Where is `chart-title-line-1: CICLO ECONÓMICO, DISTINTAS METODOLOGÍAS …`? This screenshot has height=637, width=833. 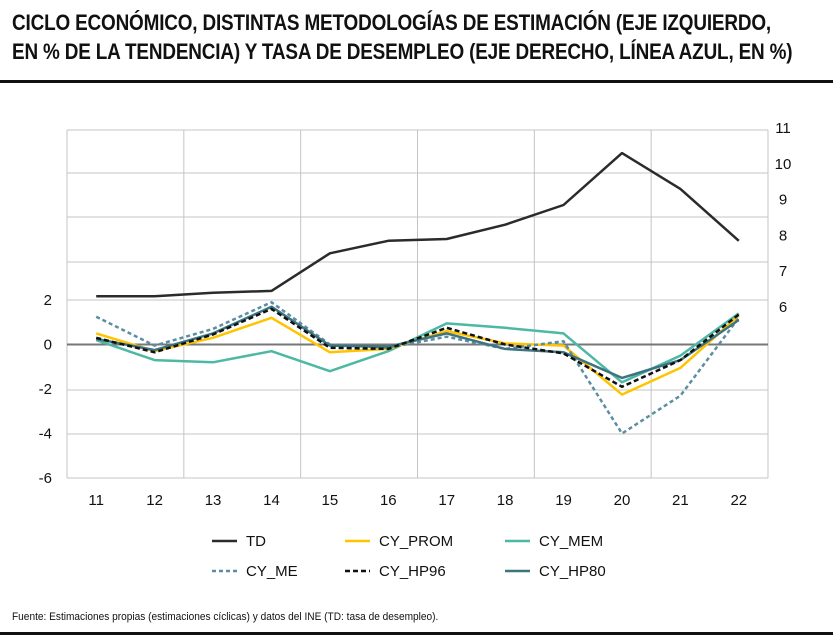 chart-title-line-1: CICLO ECONÓMICO, DISTINTAS METODOLOGÍAS … is located at coordinates (391, 22).